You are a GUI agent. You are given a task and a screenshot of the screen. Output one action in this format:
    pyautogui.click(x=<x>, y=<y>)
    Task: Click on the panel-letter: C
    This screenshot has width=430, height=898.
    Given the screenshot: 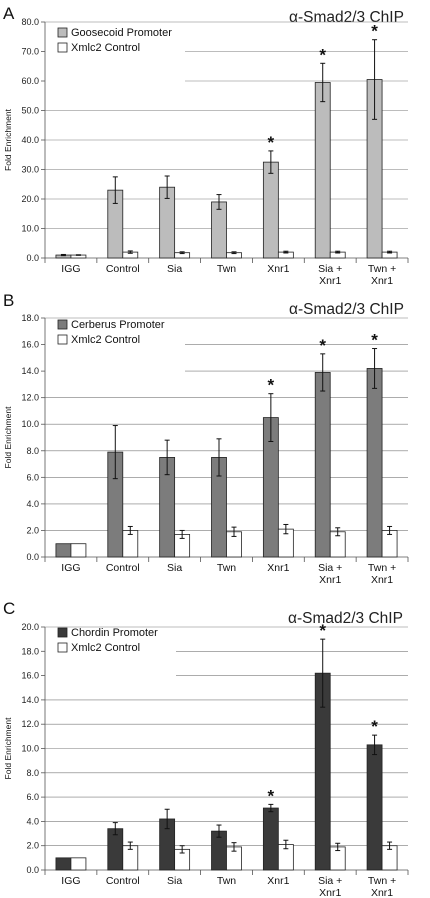 What is the action you would take?
    pyautogui.click(x=9, y=608)
    